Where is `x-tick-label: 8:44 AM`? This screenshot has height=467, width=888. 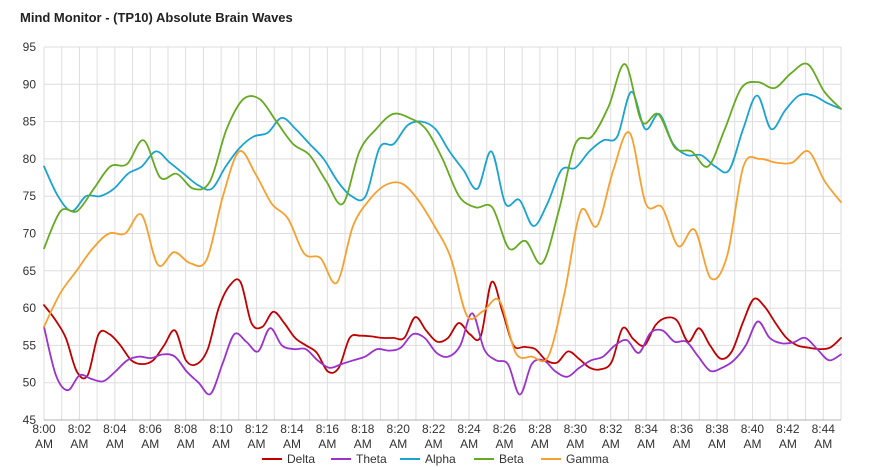
x-tick-label: 8:44 AM is located at coordinates (824, 436).